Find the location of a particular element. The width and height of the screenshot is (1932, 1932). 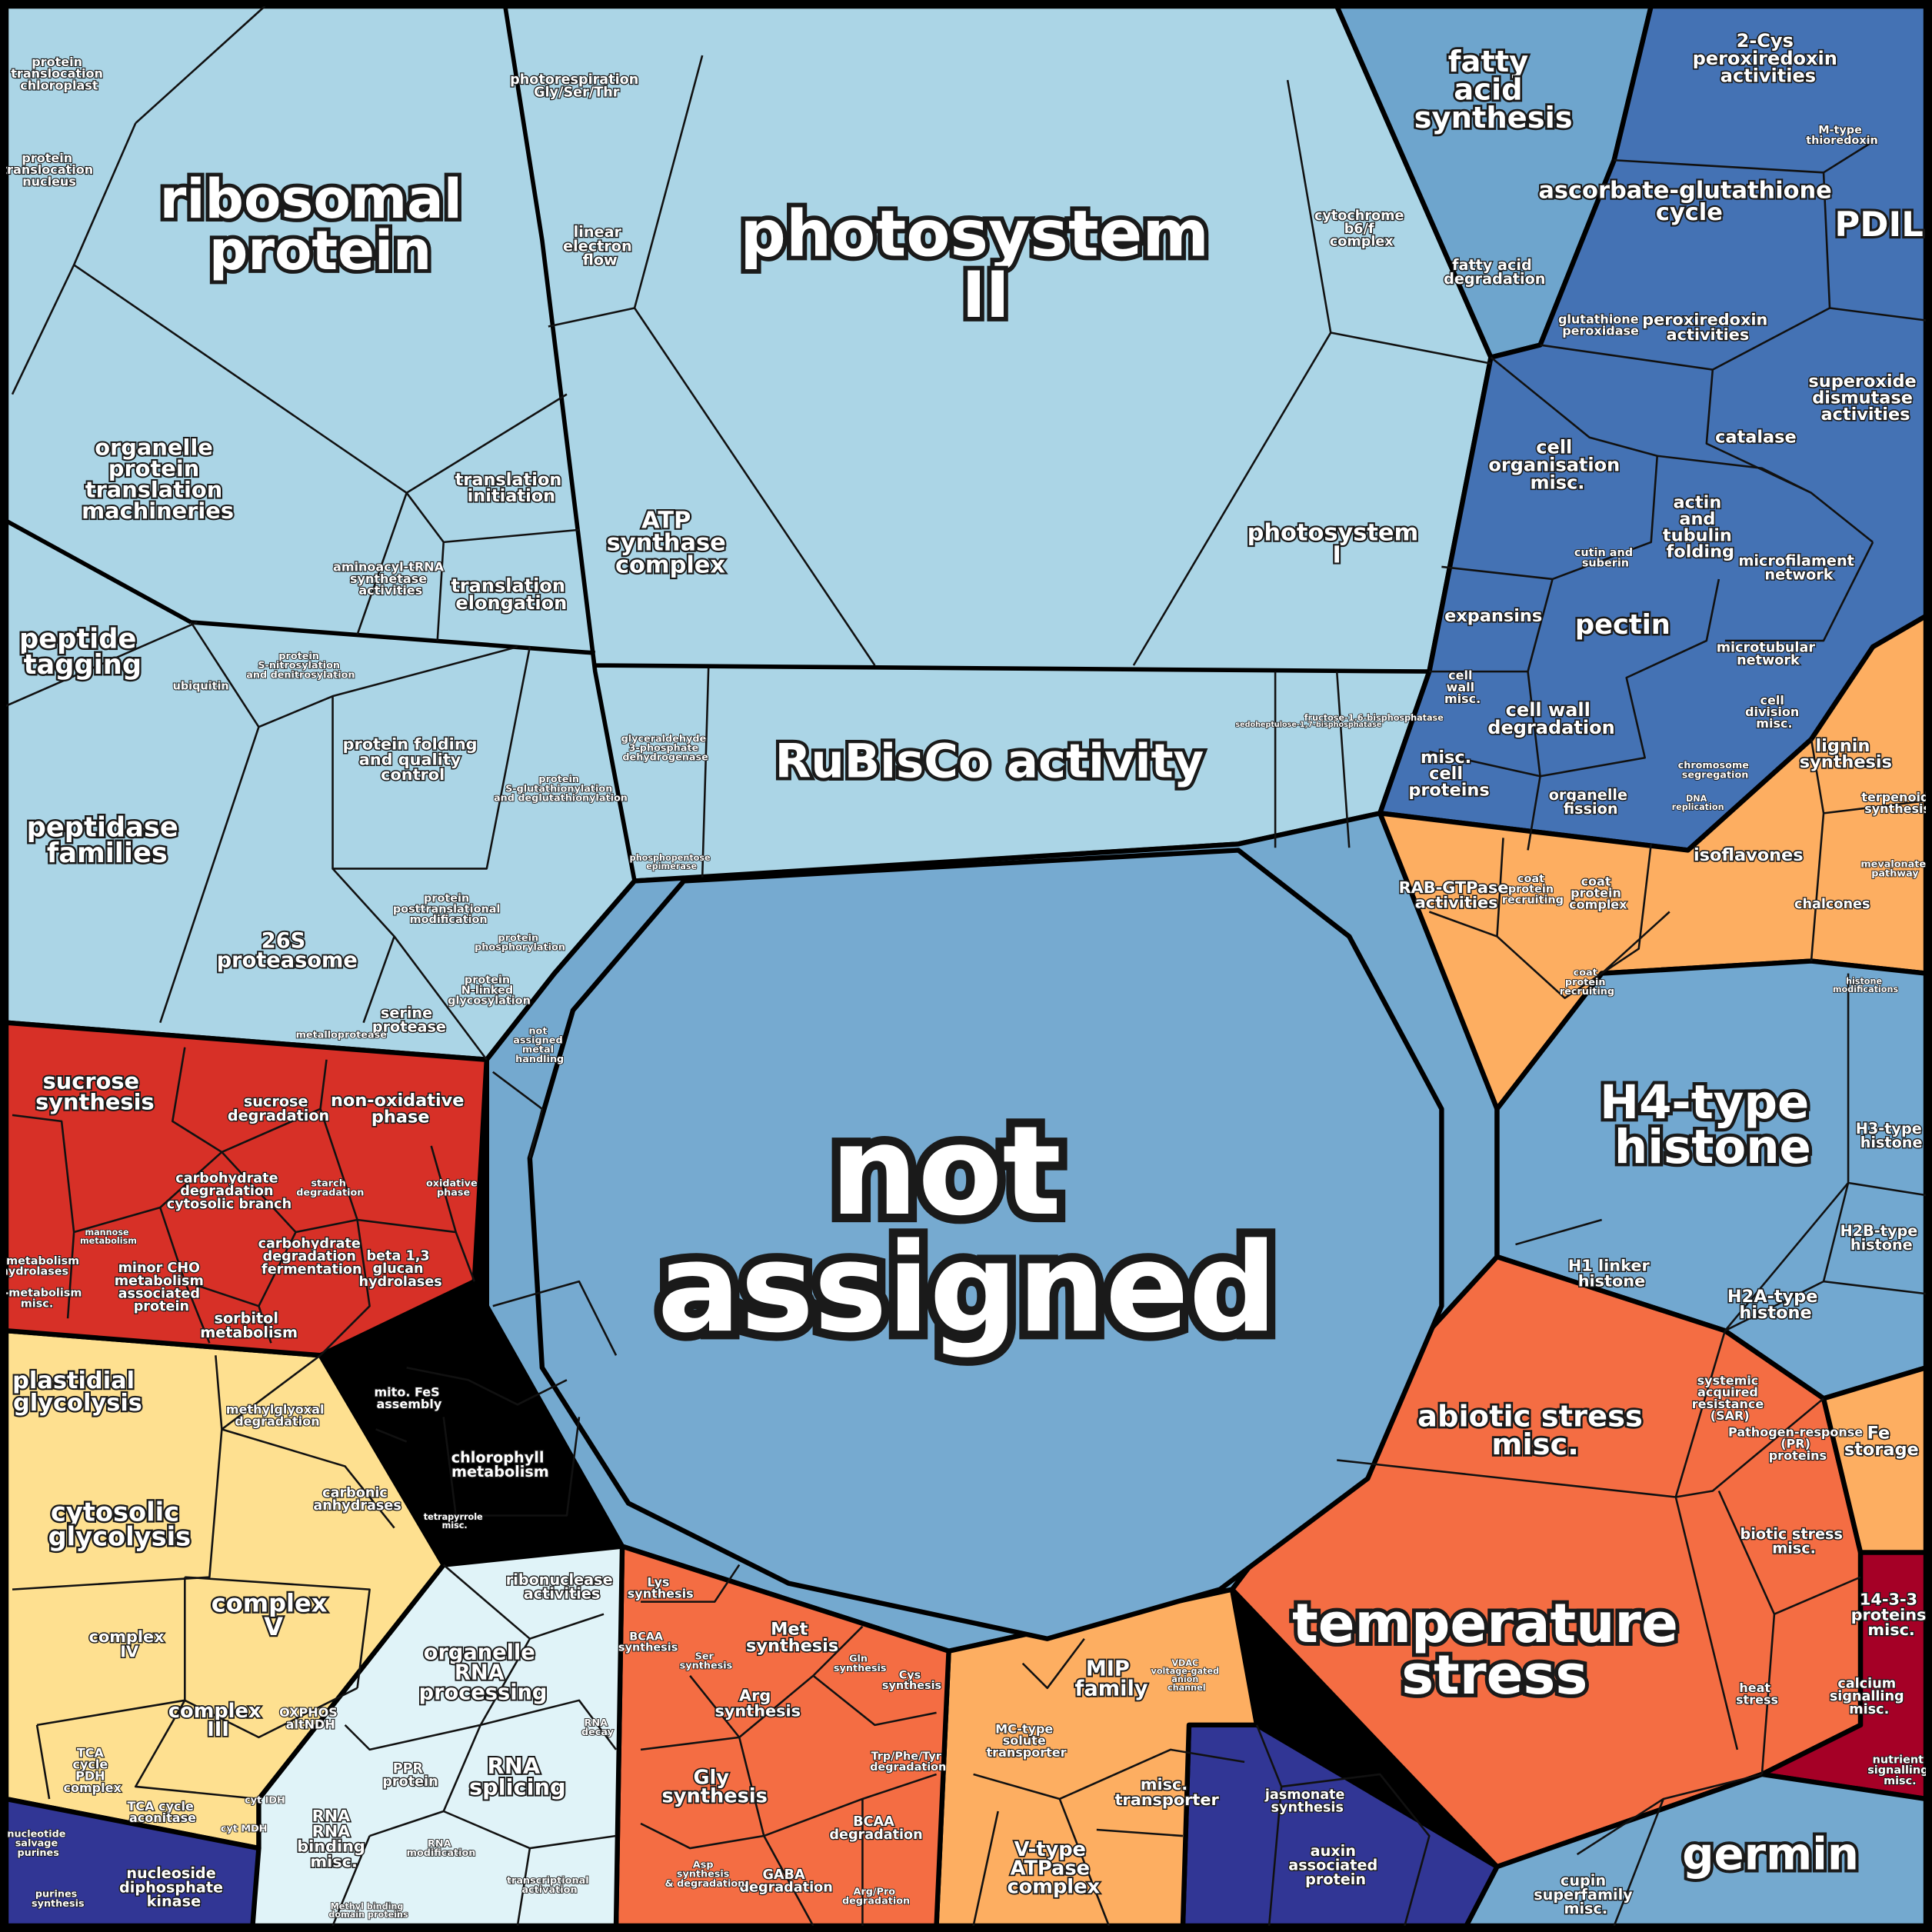

cell-label: not assigned metal handling is located at coordinates (539, 1045).